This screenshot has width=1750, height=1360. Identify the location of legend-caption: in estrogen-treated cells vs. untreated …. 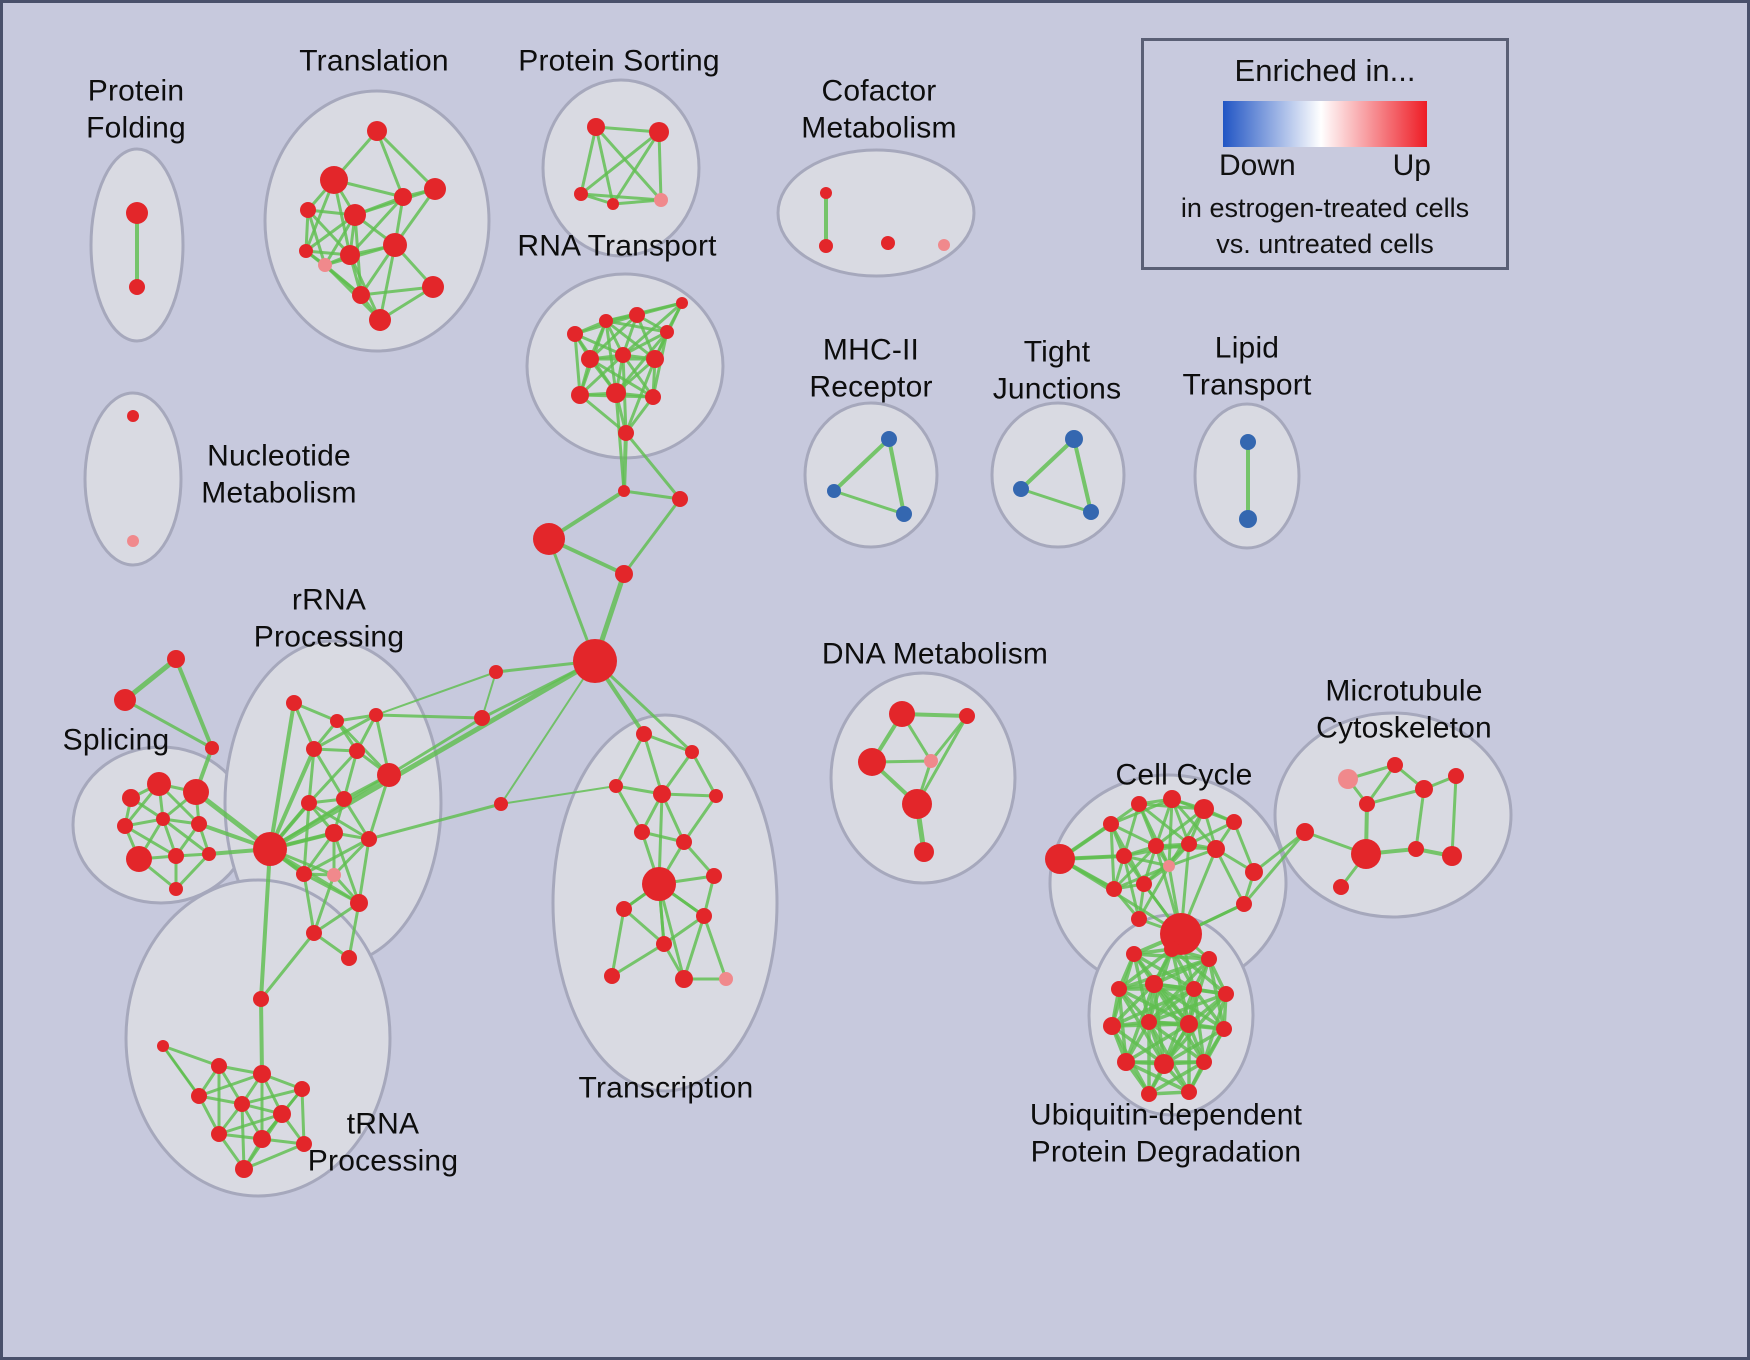
(1325, 226).